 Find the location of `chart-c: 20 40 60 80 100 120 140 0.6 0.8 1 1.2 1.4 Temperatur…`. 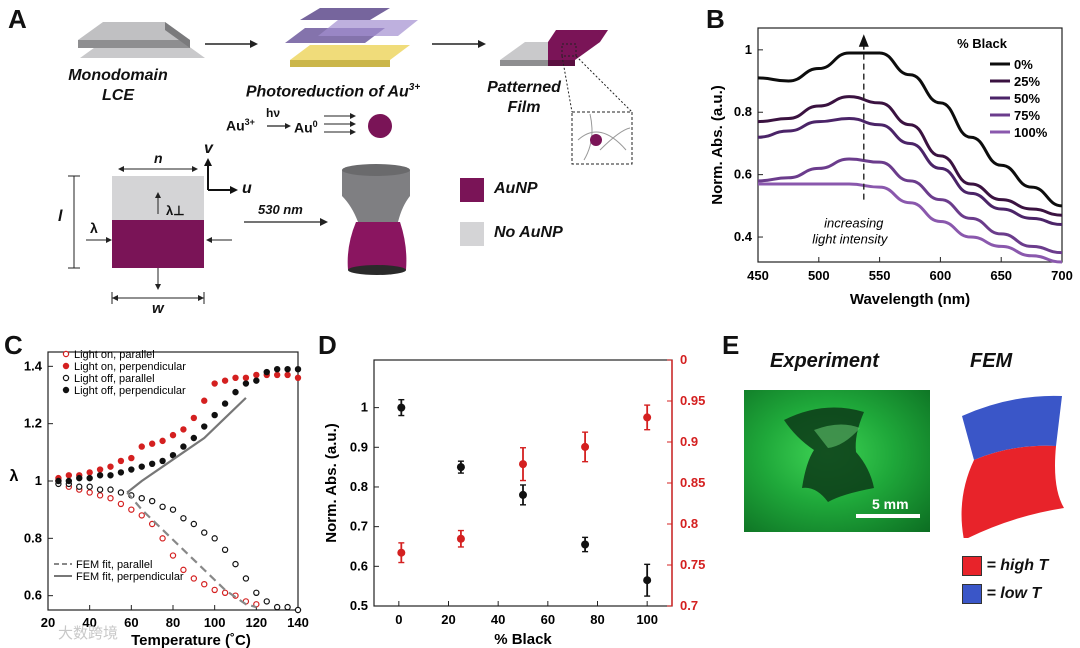

chart-c: 20 40 60 80 100 120 140 0.6 0.8 1 1.2 1.4 Temperatur… is located at coordinates (159, 498).